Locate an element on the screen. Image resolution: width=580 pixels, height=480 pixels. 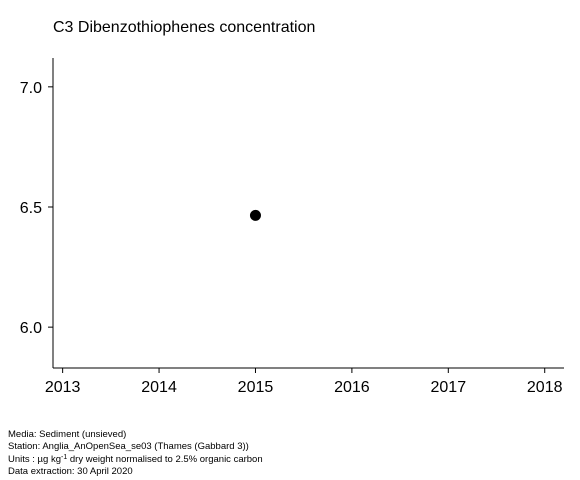
footer-media: Media: Sediment (unsieved) is located at coordinates (67, 434).